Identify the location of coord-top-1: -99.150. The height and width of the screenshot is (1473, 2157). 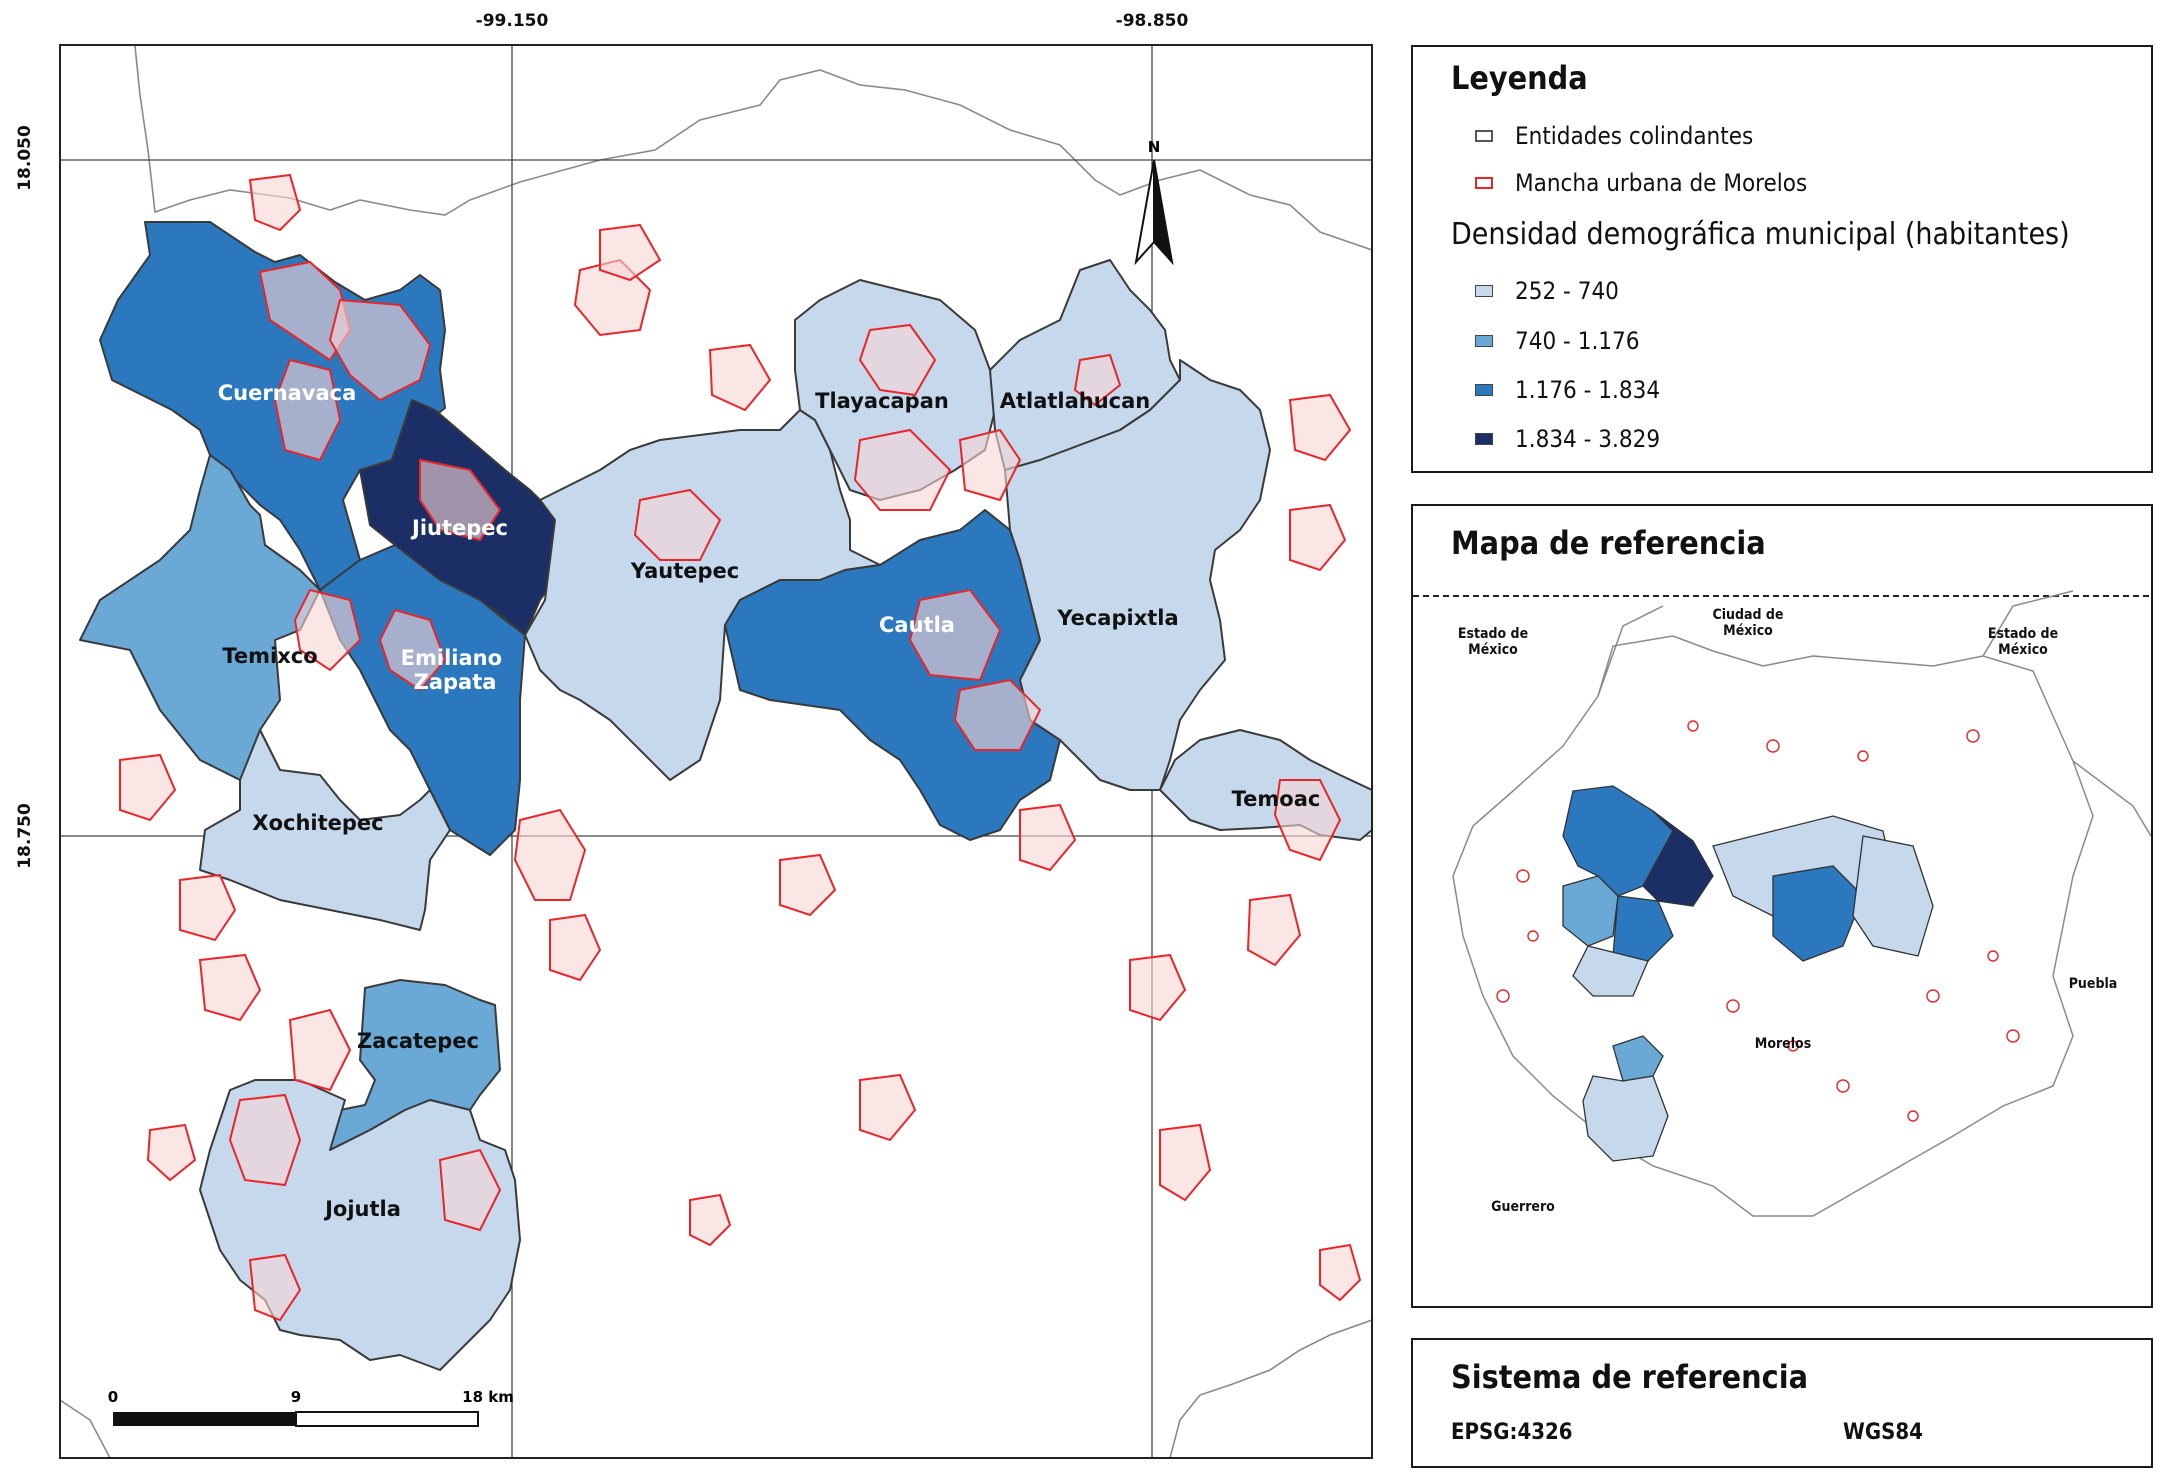
(512, 21).